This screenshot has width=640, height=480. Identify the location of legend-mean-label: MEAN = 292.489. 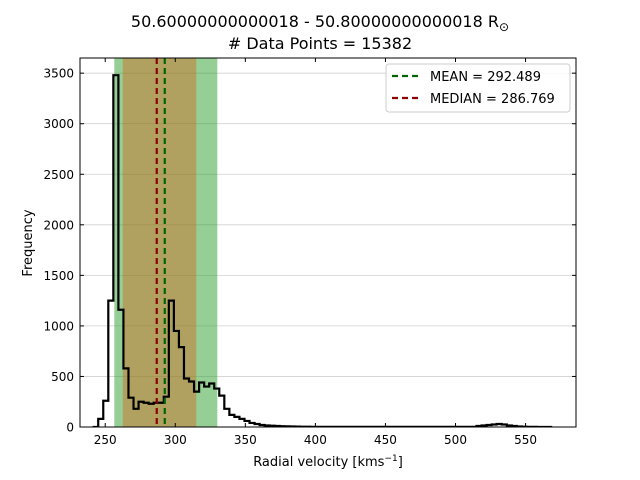
(485, 77).